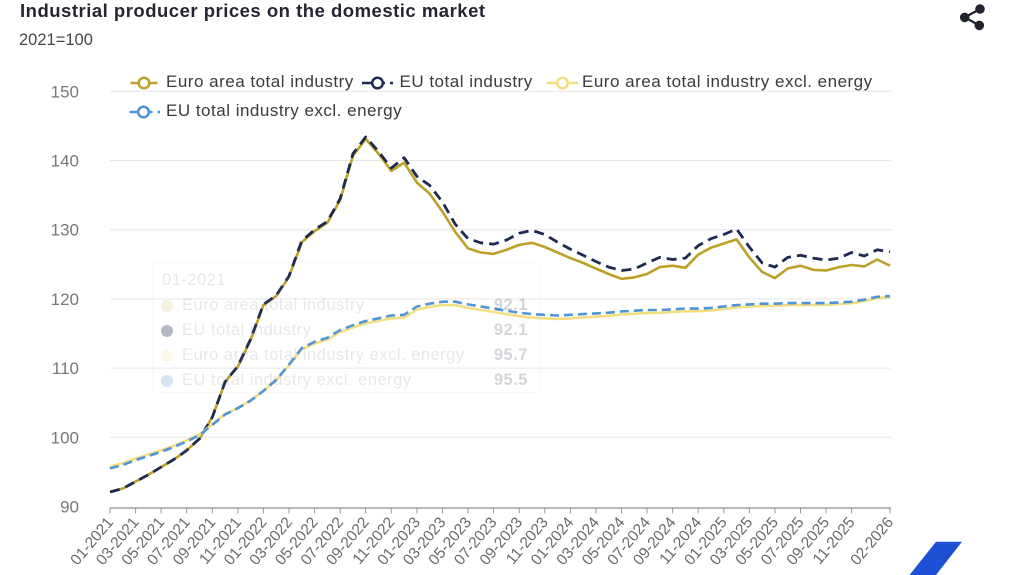 This screenshot has height=575, width=1024. I want to click on svg-text: 140, so click(65, 161).